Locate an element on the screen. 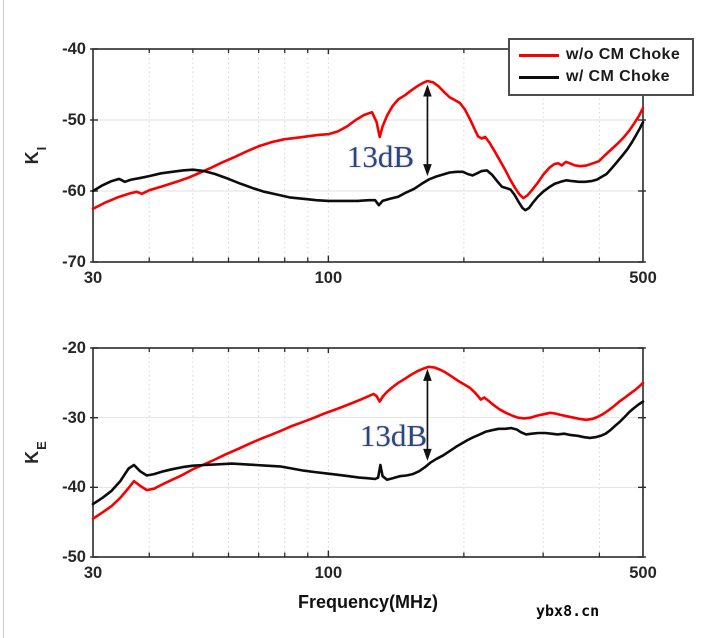 The height and width of the screenshot is (638, 715). y-axis-label-ki-main: K is located at coordinates (31, 158).